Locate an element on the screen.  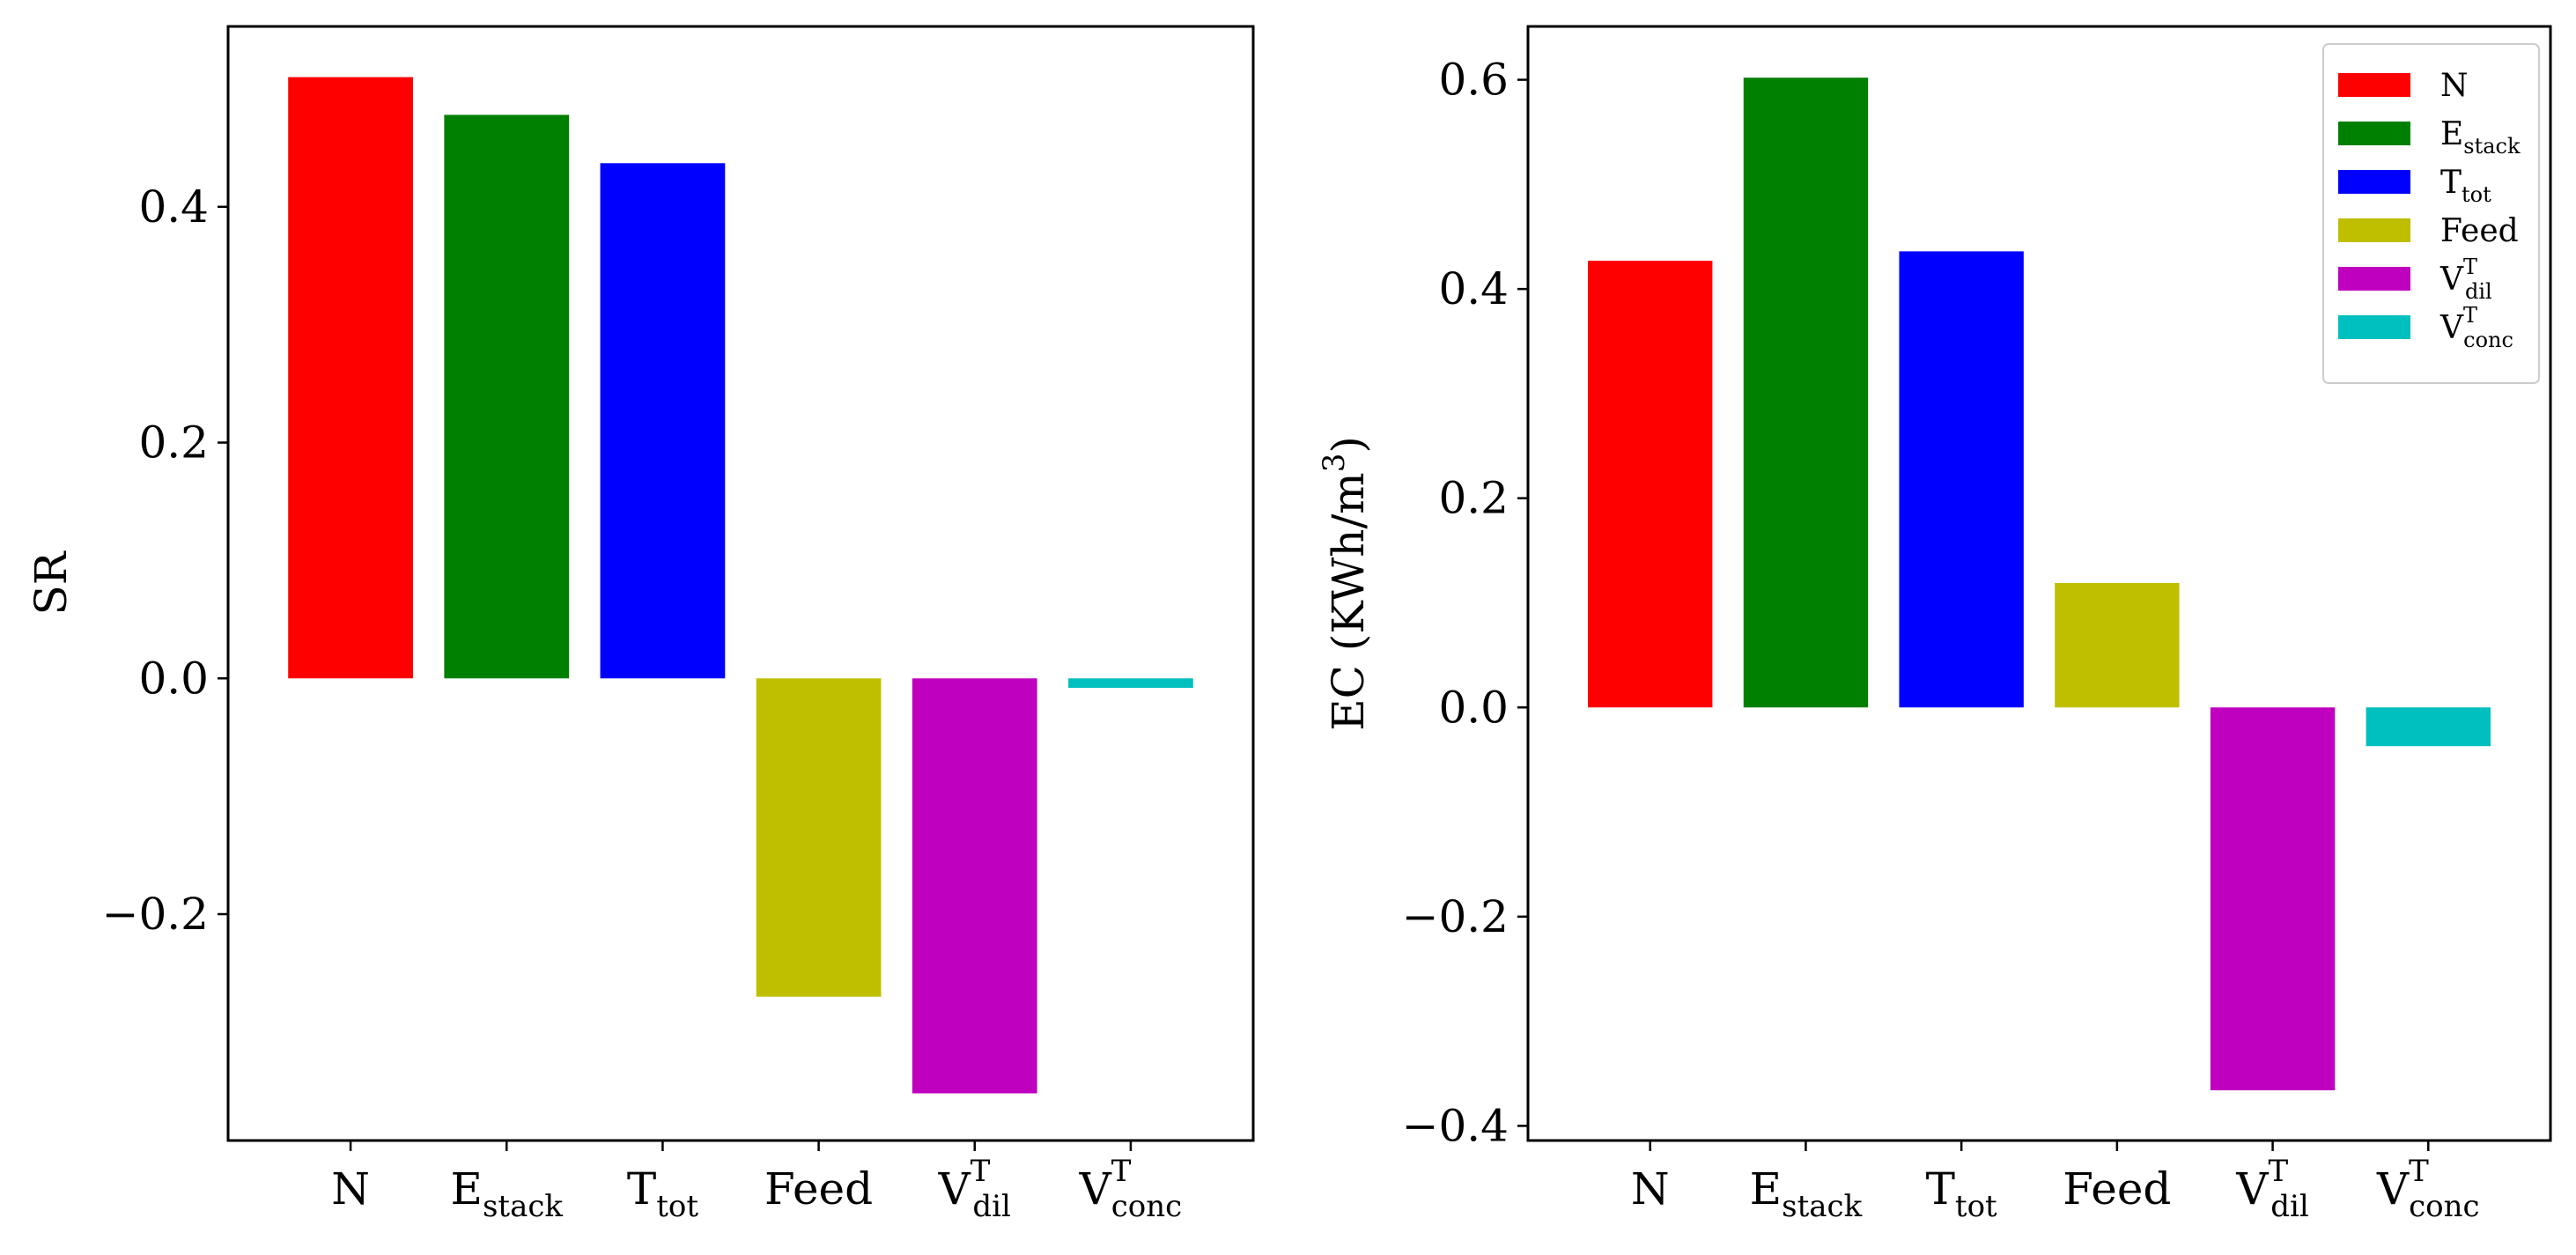
legend-label: N is located at coordinates (2454, 86).